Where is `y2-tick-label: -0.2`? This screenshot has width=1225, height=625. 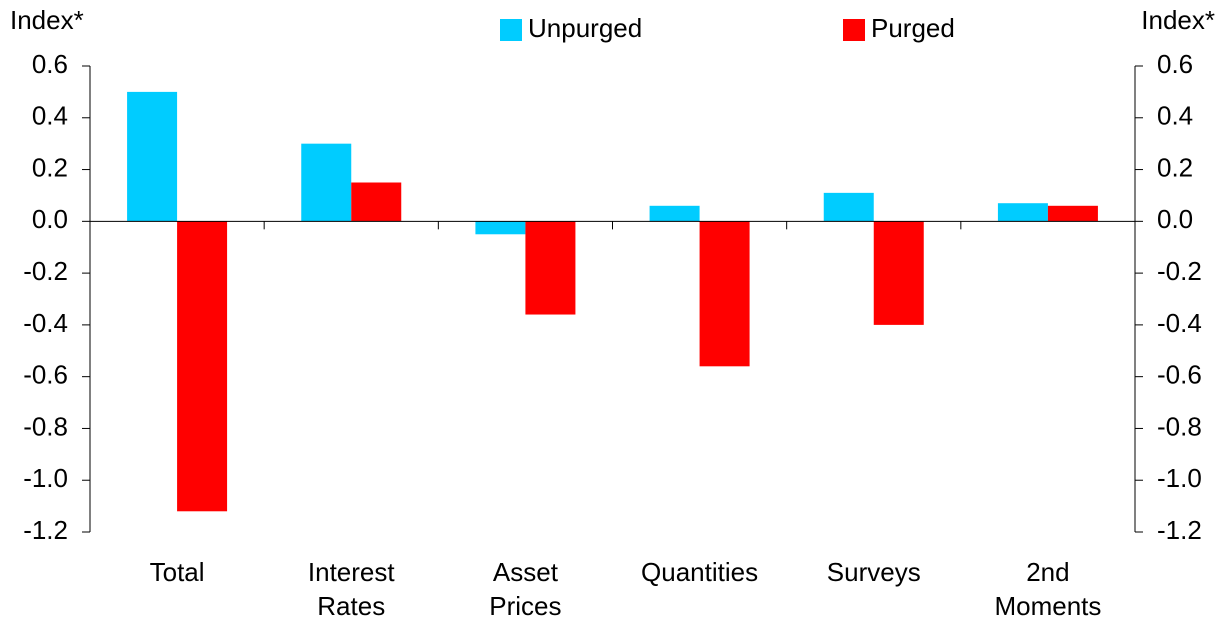
y2-tick-label: -0.2 is located at coordinates (1179, 271).